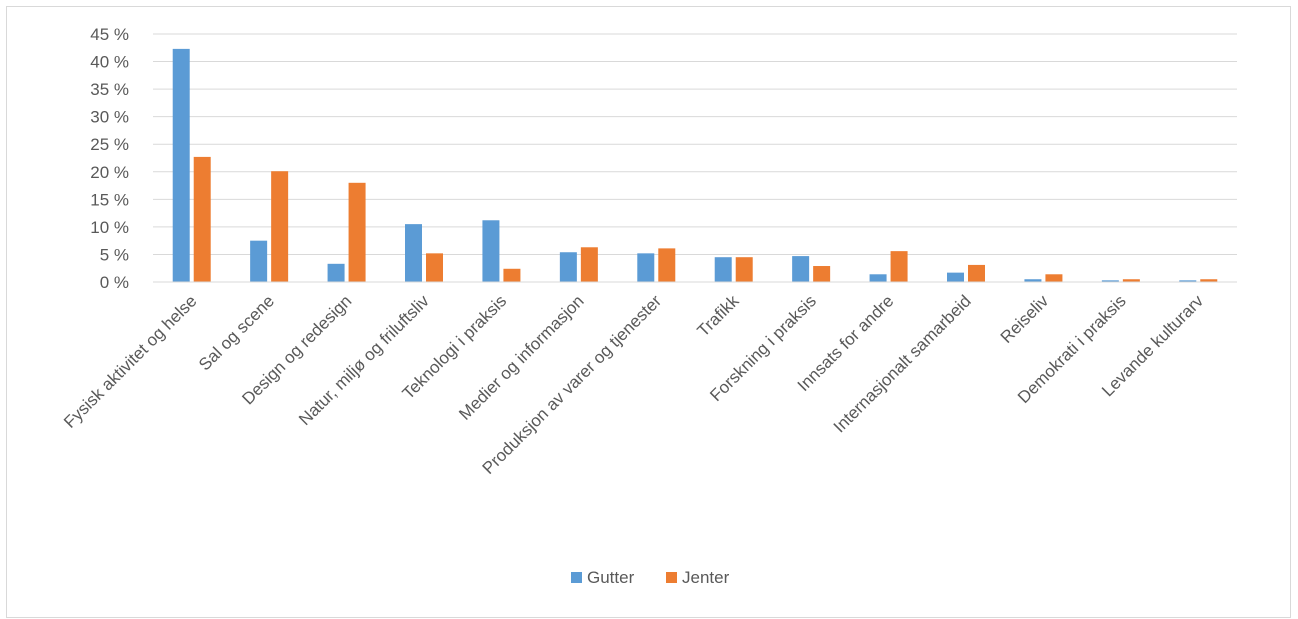 This screenshot has width=1298, height=619. Describe the element at coordinates (109, 227) in the screenshot. I see `y-tick-label: 10 %` at that location.